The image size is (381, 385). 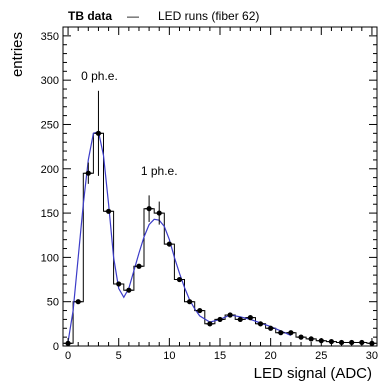 I want to click on y-tick-label: 250, so click(x=50, y=125).